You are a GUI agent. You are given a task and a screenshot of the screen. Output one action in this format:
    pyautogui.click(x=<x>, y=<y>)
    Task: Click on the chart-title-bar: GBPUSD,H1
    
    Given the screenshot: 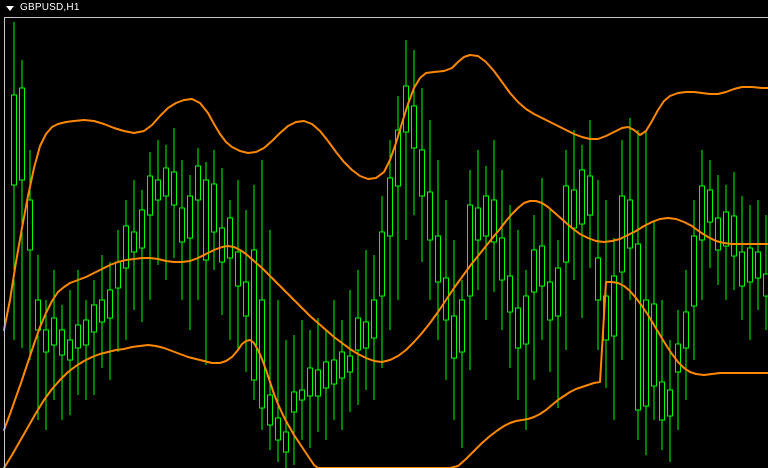 What is the action you would take?
    pyautogui.click(x=384, y=8)
    